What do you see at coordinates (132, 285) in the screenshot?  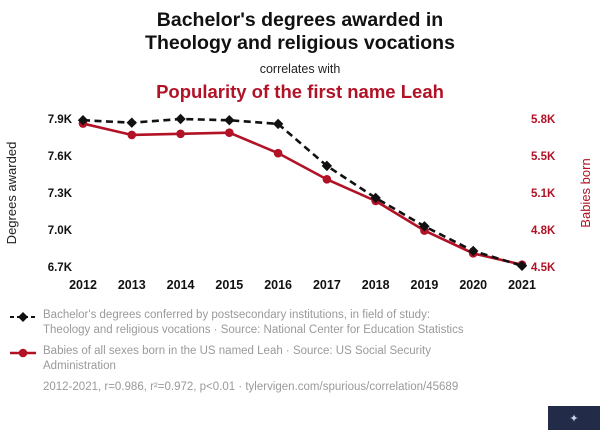 I see `svg-text: 2013` at bounding box center [132, 285].